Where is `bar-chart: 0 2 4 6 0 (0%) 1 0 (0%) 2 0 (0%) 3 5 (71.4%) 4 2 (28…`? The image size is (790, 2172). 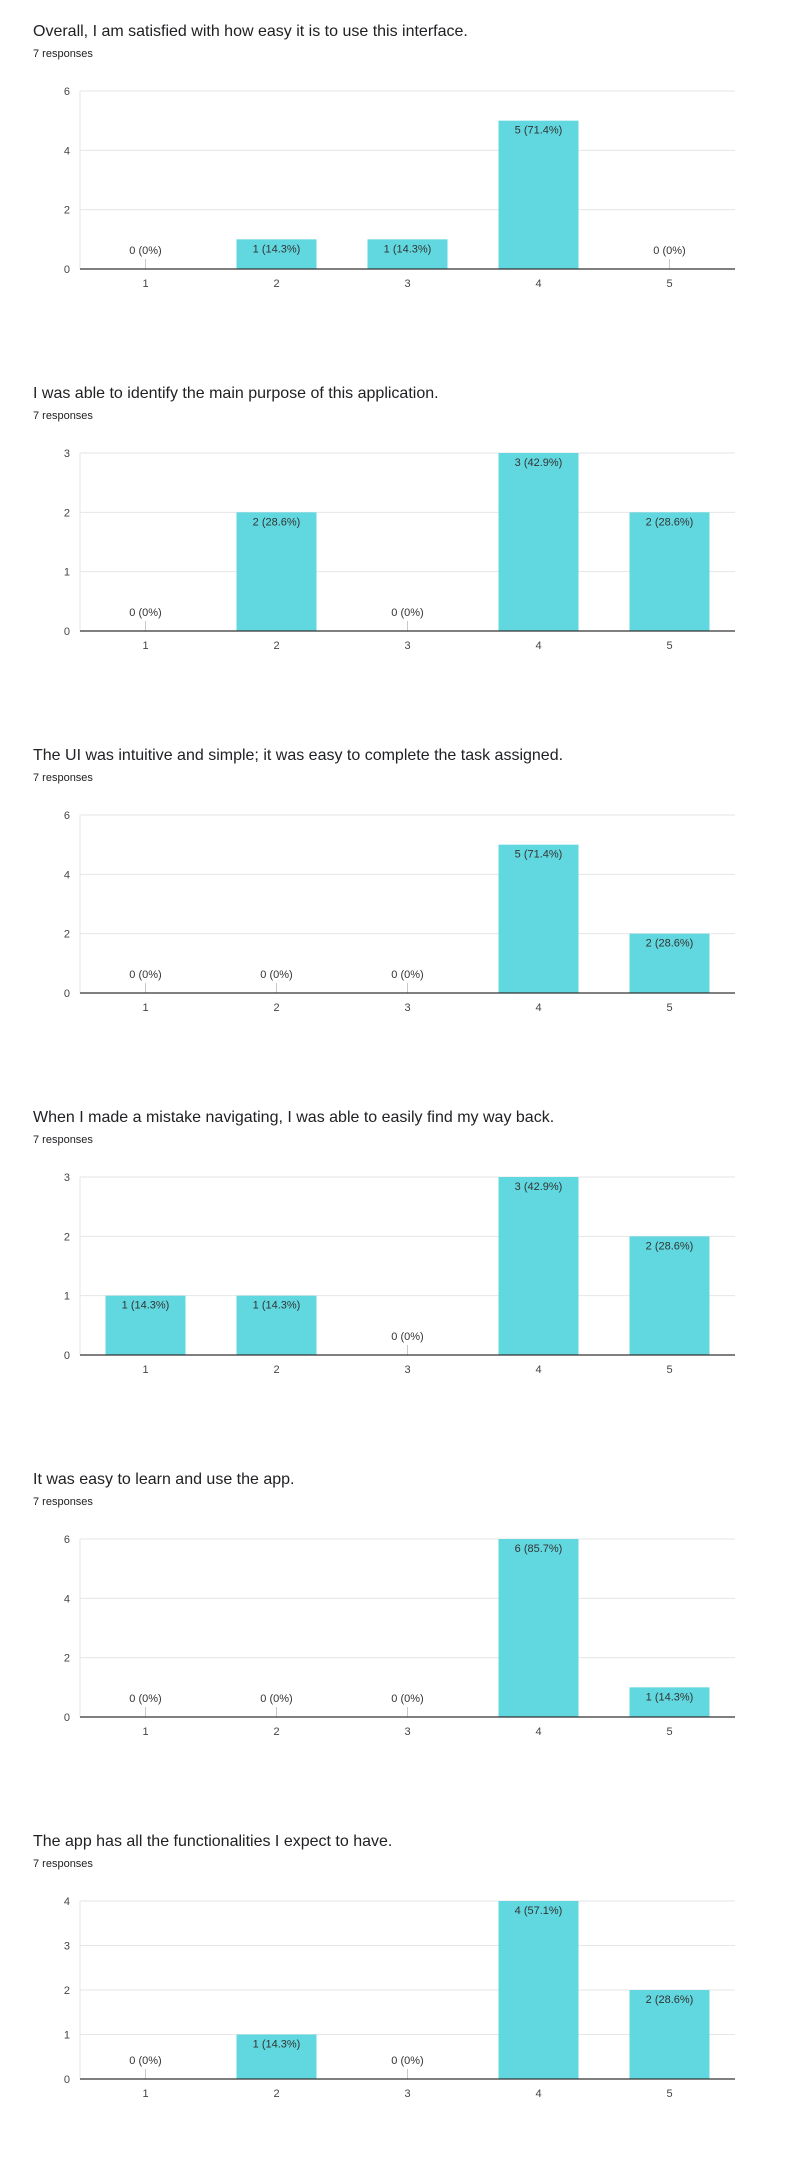 bar-chart: 0 2 4 6 0 (0%) 1 0 (0%) 2 0 (0%) 3 5 (71.4%) 4 2 (28… is located at coordinates (399, 912).